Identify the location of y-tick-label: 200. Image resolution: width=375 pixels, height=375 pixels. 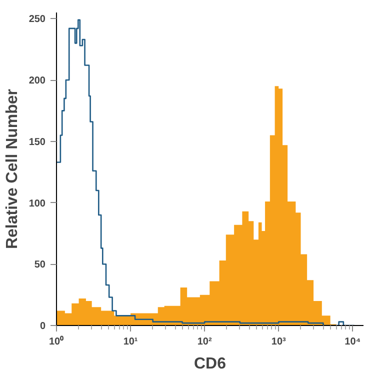
(37, 81).